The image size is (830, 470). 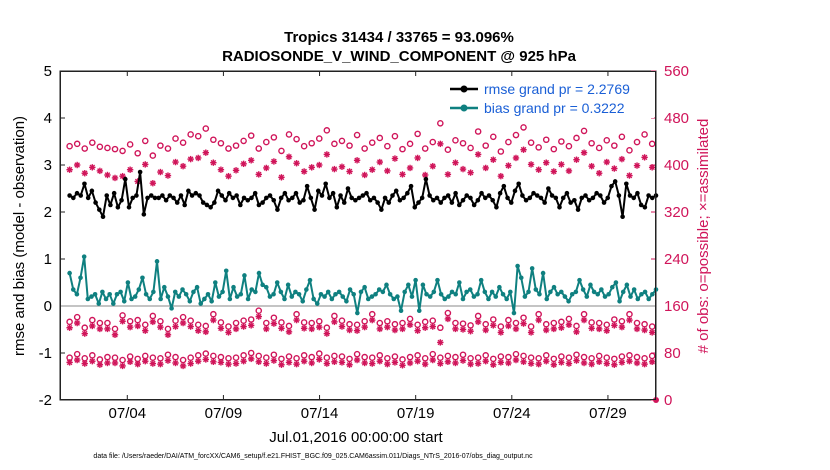 I want to click on y-tick-label: 3, so click(x=48, y=165).